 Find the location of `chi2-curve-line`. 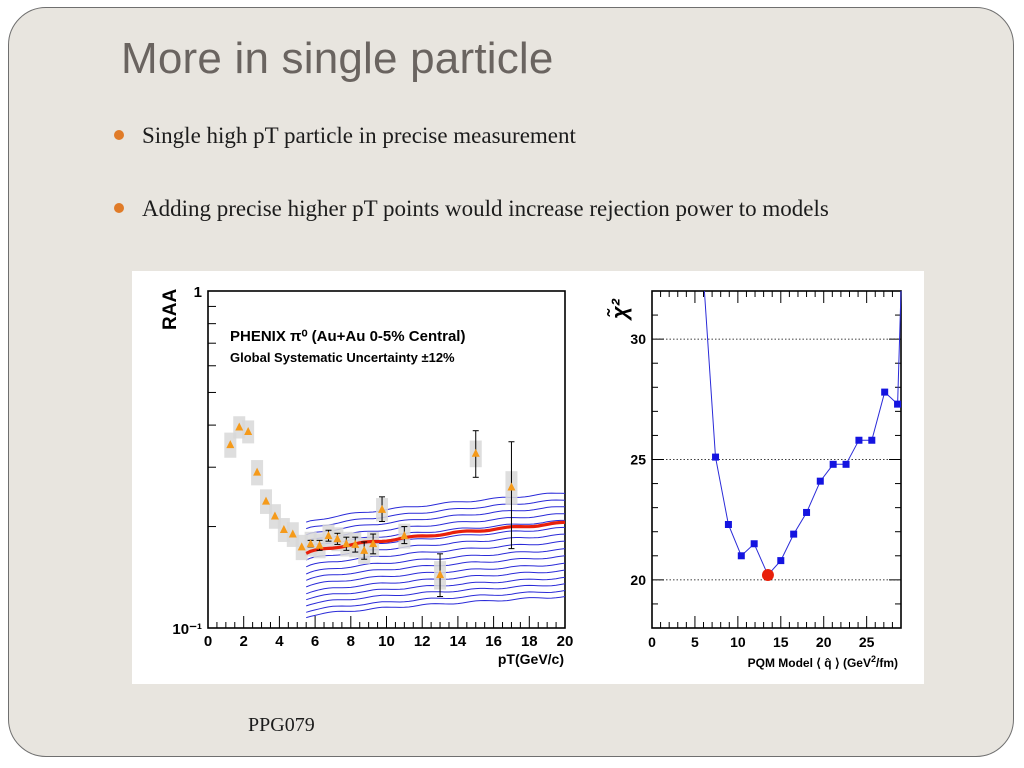

chi2-curve-line is located at coordinates (802, 433).